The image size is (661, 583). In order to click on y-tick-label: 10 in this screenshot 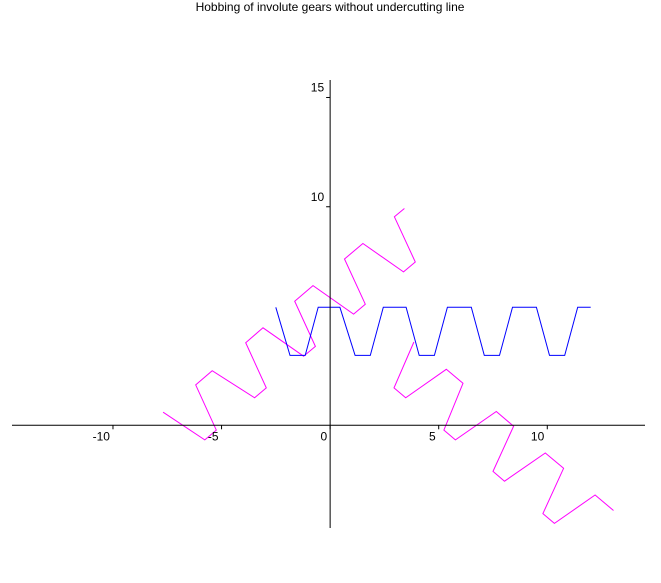, I will do `click(318, 197)`.